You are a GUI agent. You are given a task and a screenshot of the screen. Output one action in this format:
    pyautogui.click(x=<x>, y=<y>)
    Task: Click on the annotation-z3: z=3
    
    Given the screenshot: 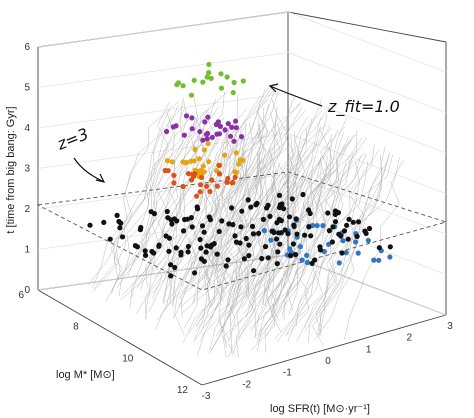 What is the action you would take?
    pyautogui.click(x=72, y=139)
    